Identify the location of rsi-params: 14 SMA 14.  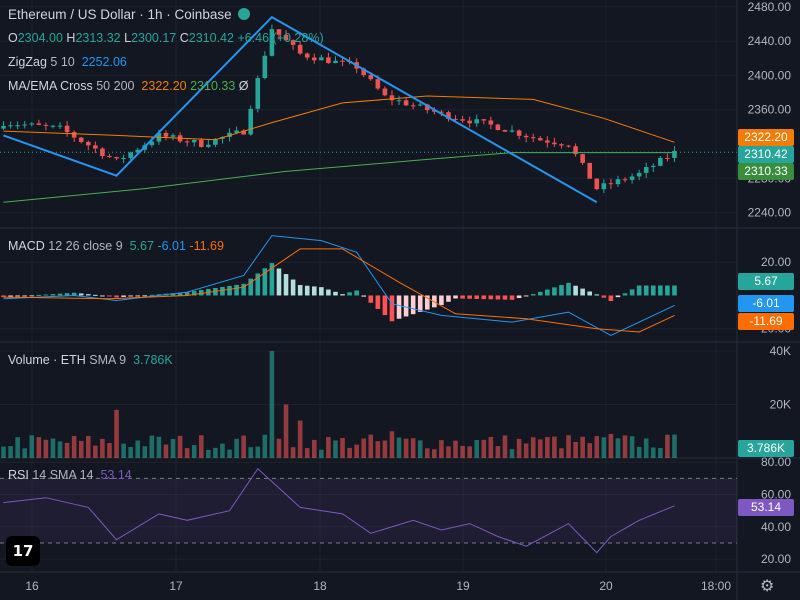
(63, 475).